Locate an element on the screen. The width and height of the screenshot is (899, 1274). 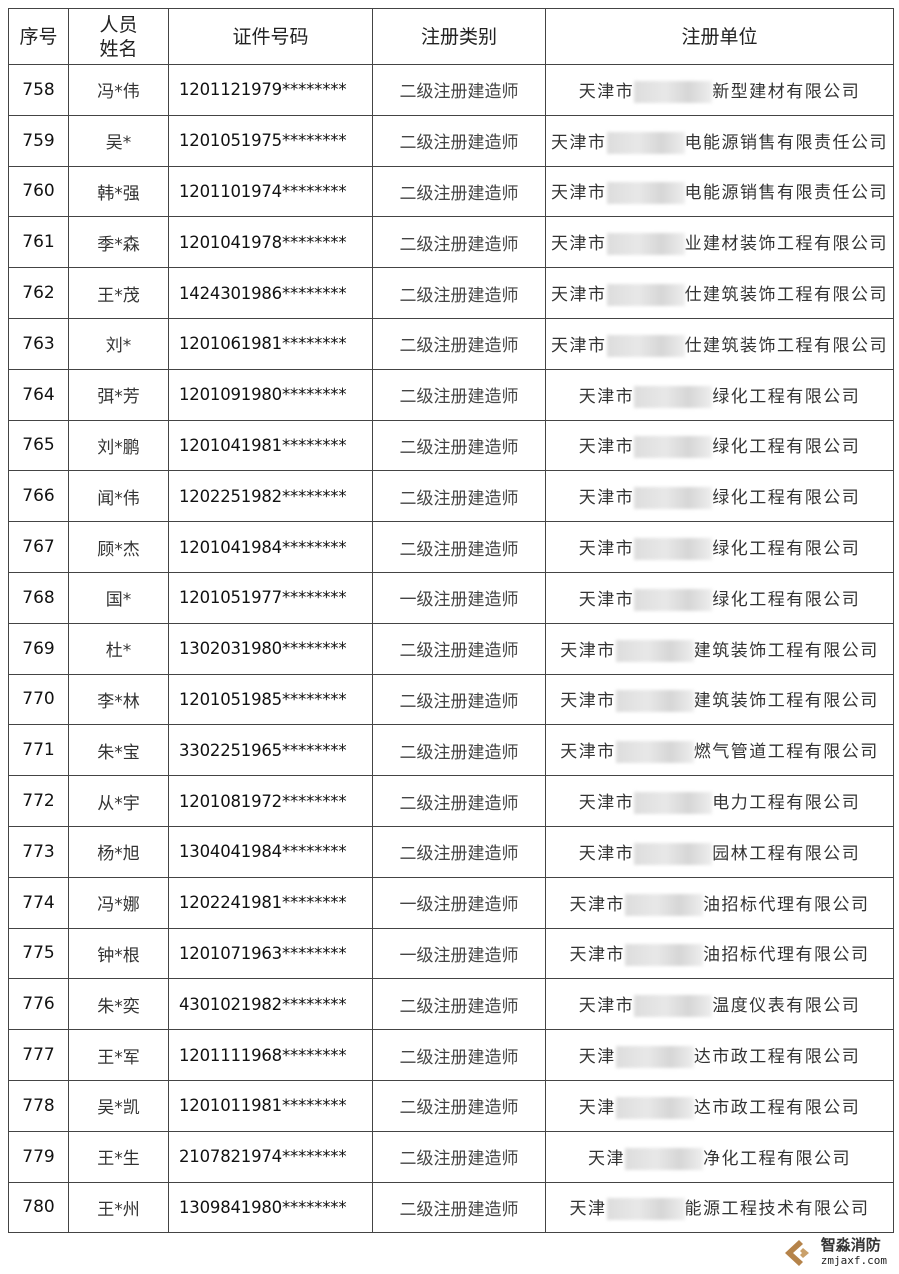
cell-name: 朱*宝 is located at coordinates (118, 750).